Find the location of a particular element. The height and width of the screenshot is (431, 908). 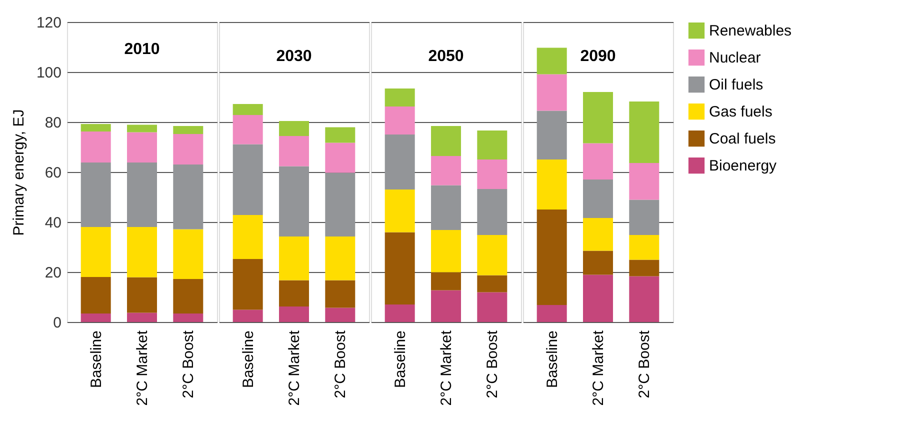

text: 2030 is located at coordinates (294, 56).